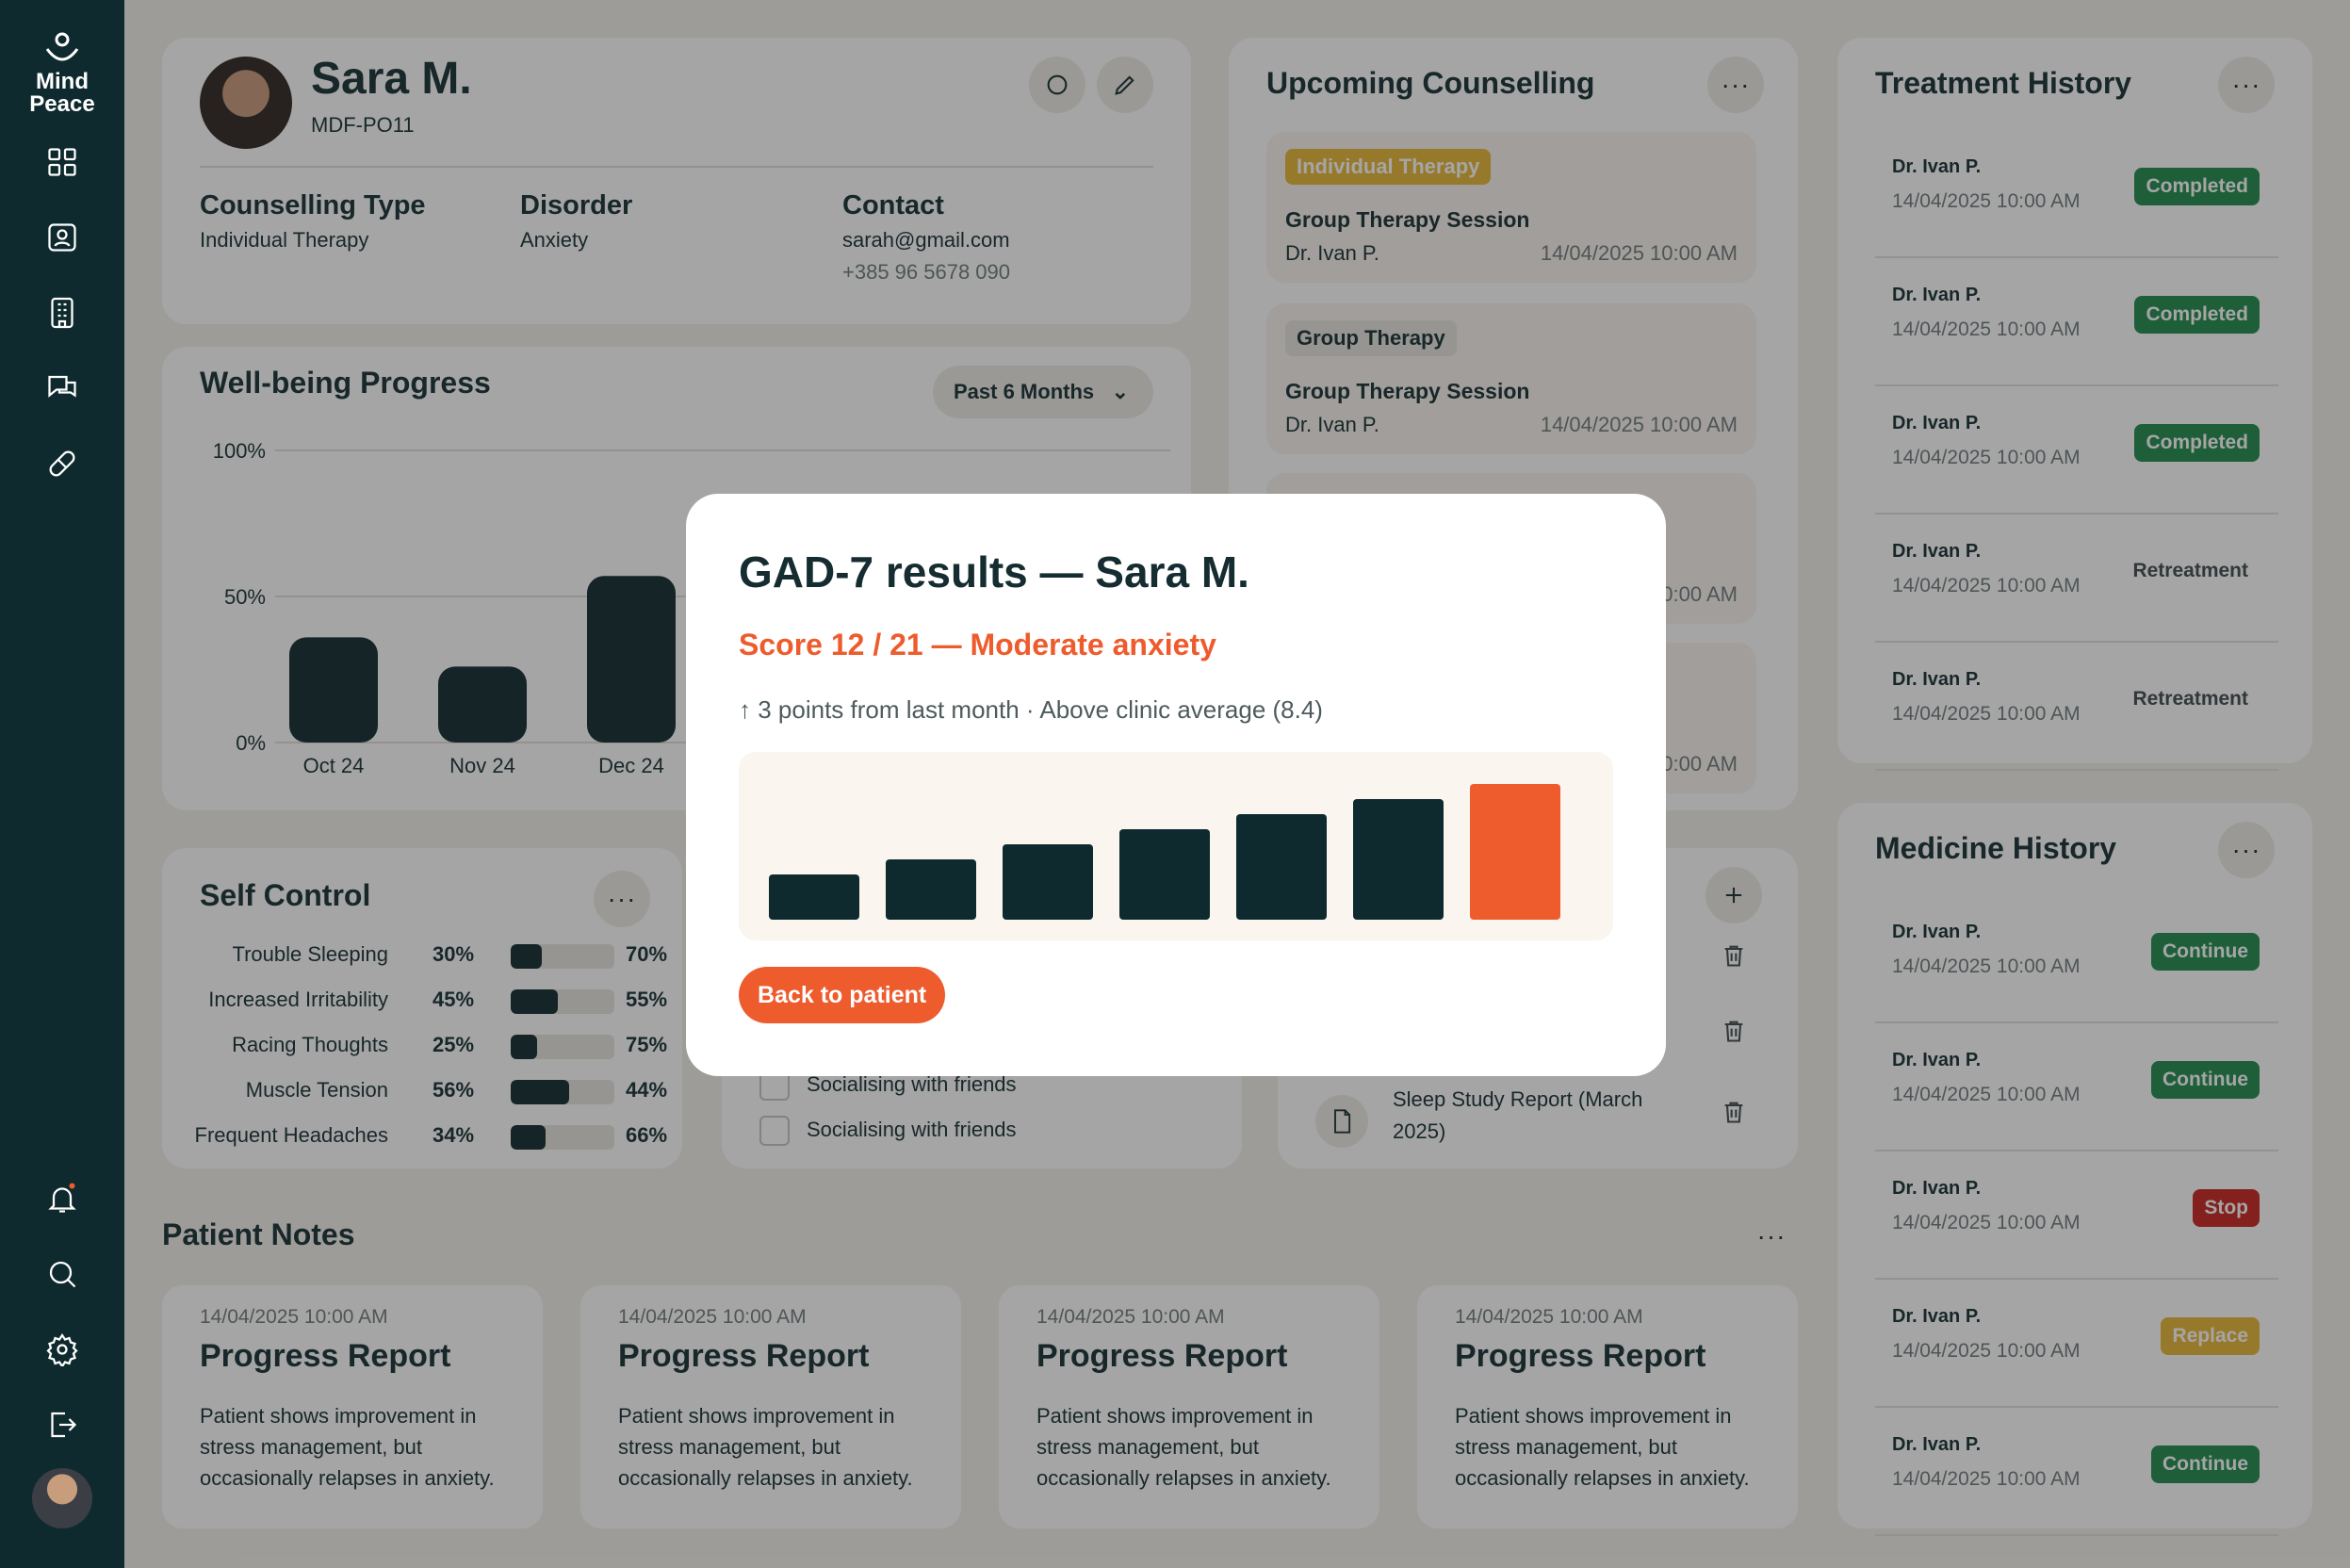  Describe the element at coordinates (977, 645) in the screenshot. I see `modal-score: Score 12 / 21 — Moderate anxiety` at that location.